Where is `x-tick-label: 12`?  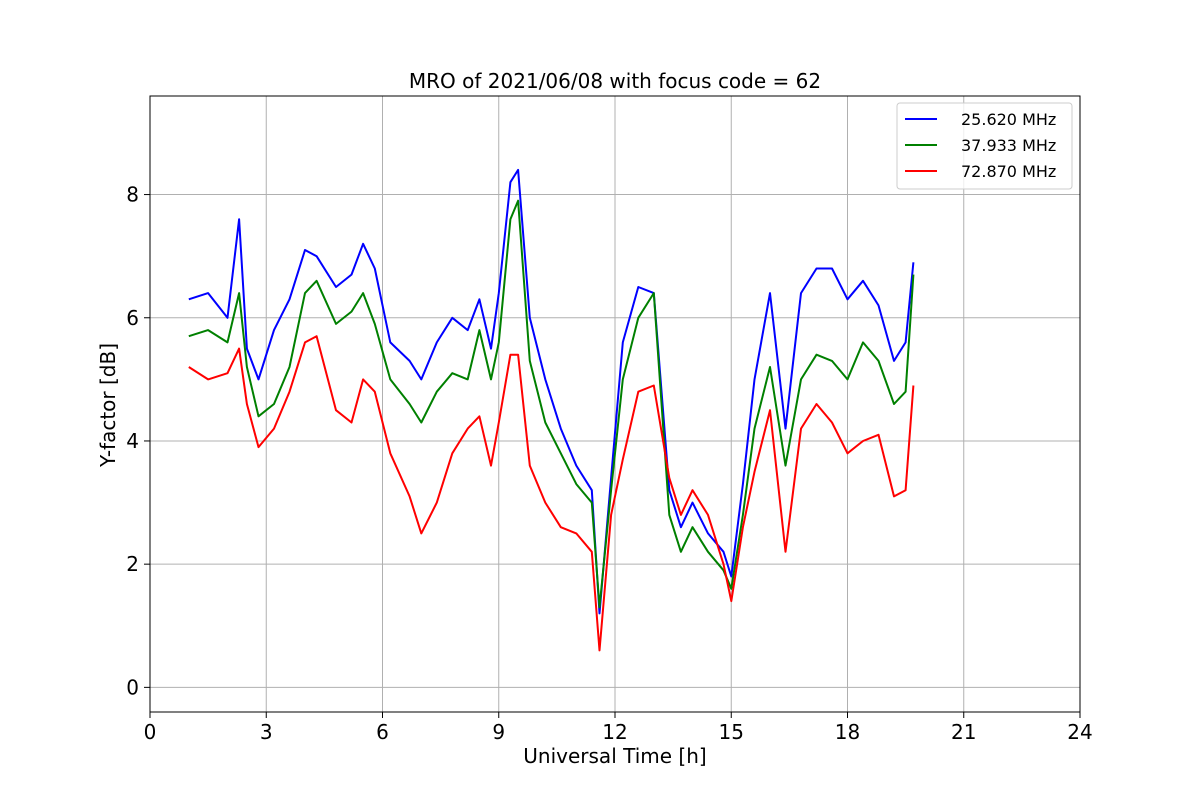
x-tick-label: 12 is located at coordinates (614, 732).